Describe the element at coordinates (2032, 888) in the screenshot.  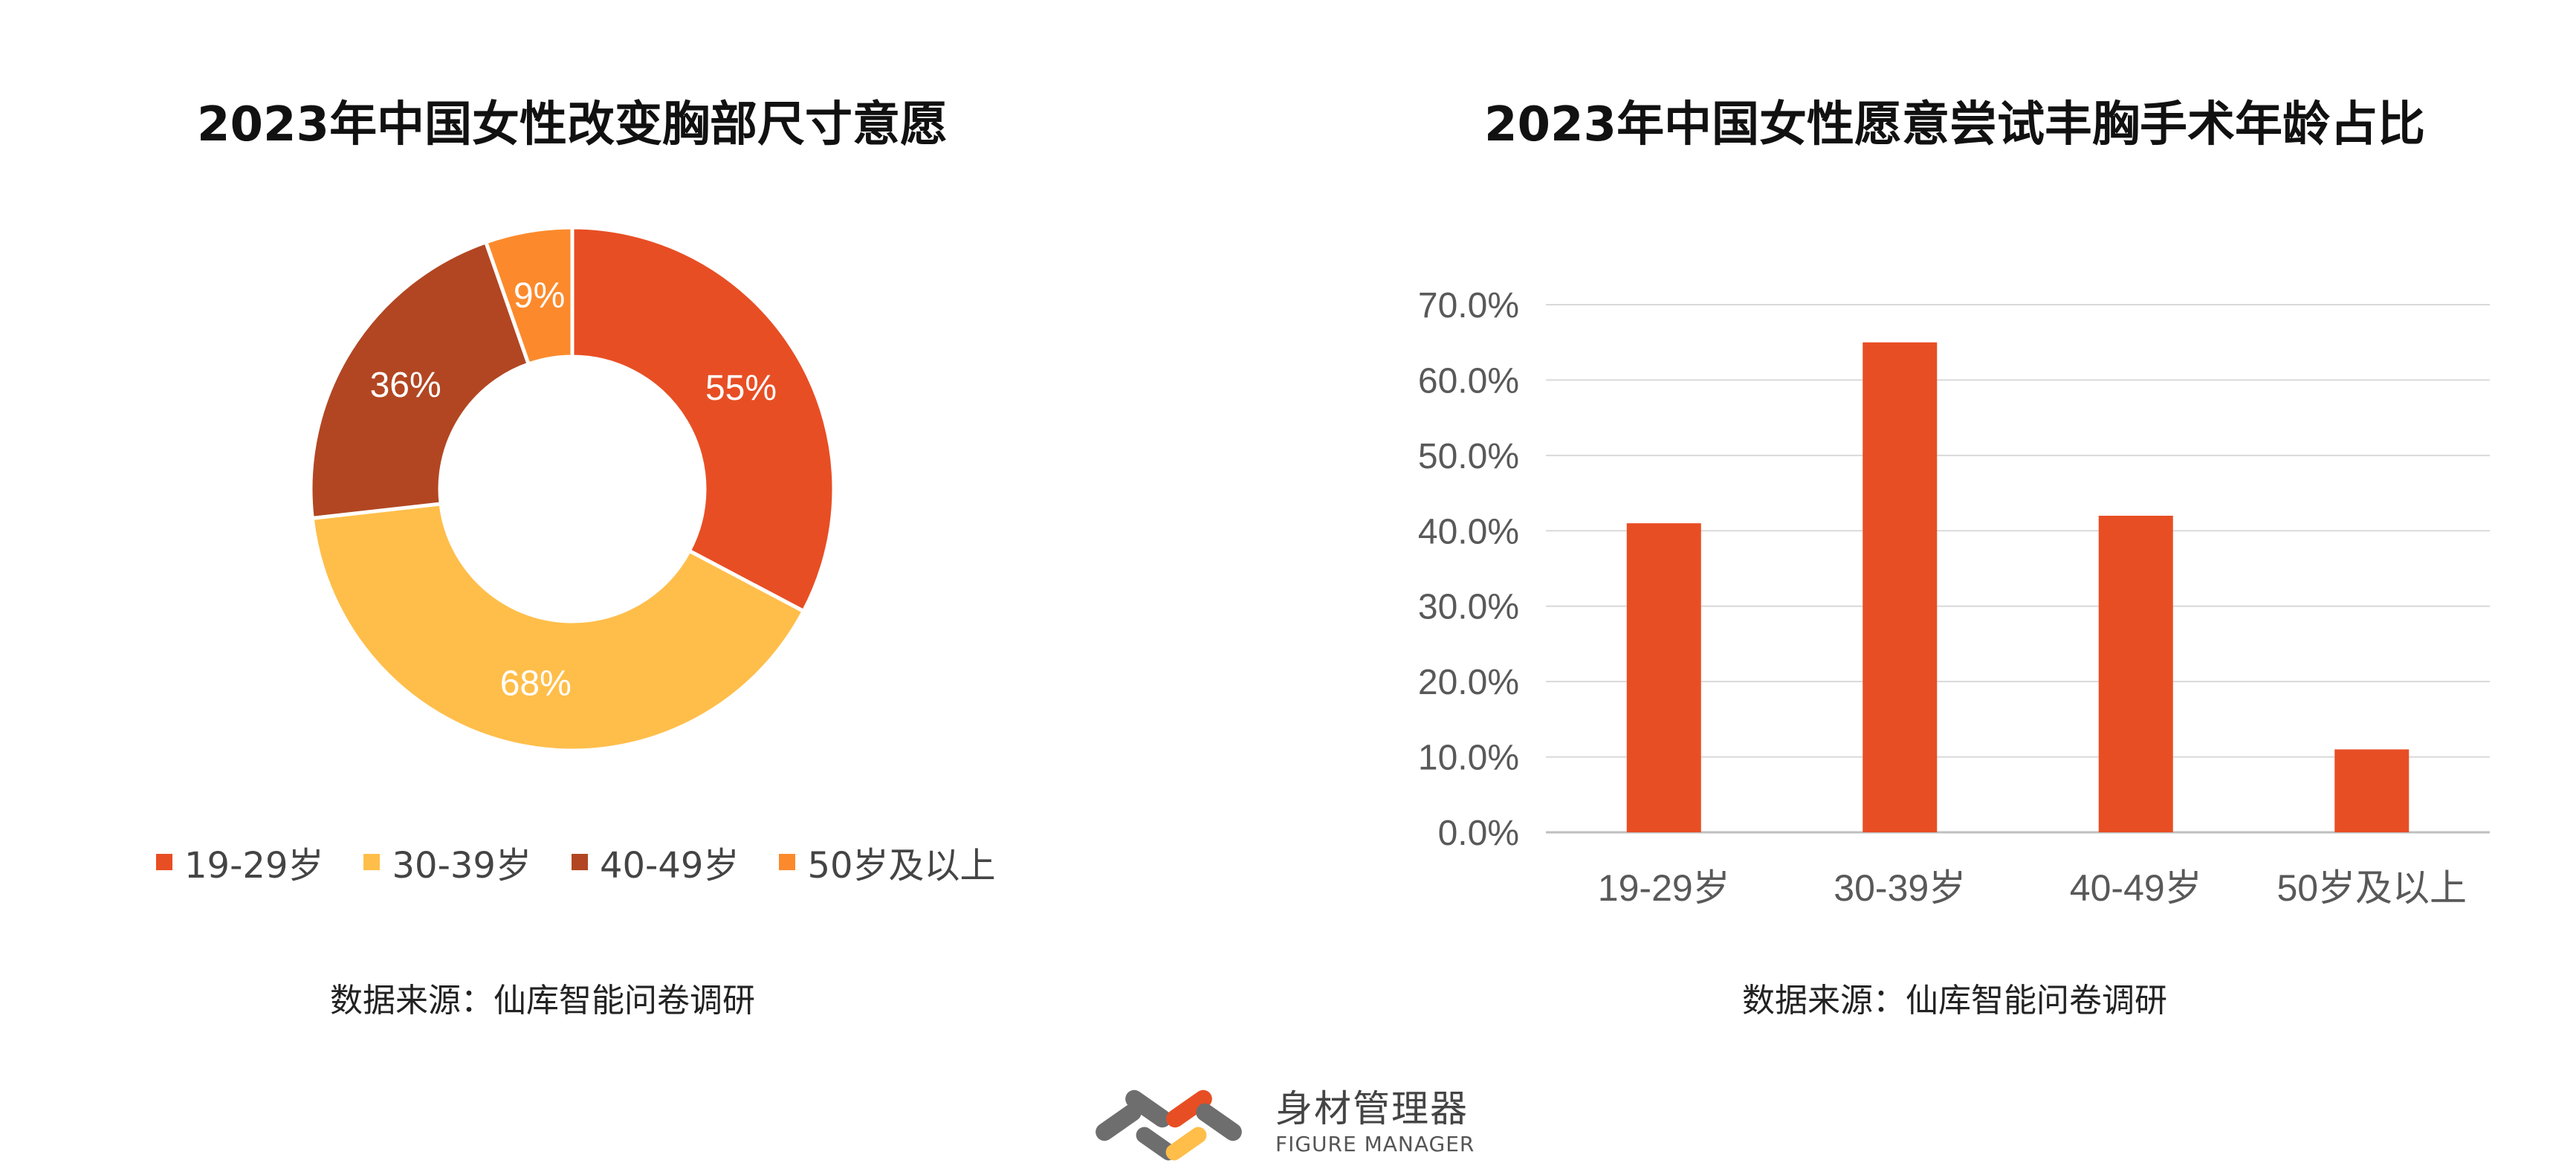
I see `bar-x-tick-labels: 19-29岁 30-39岁 40-49岁 50岁及以上` at that location.